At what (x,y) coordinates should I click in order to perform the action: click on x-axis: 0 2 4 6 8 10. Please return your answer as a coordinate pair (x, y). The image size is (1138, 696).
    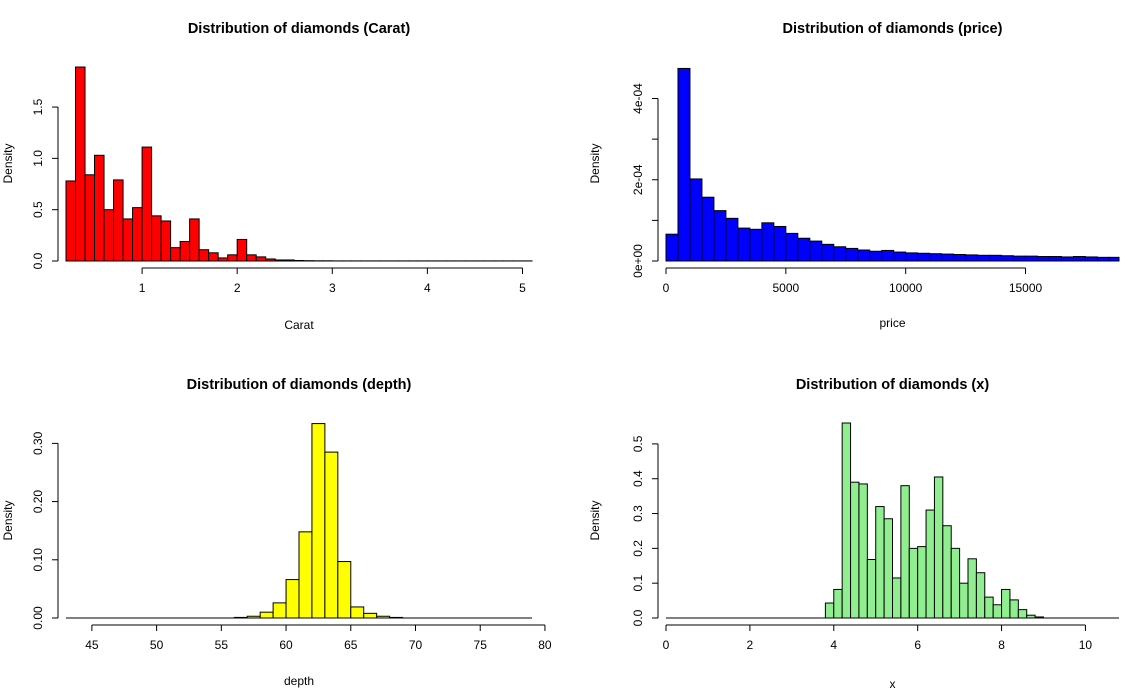
    Looking at the image, I should click on (878, 638).